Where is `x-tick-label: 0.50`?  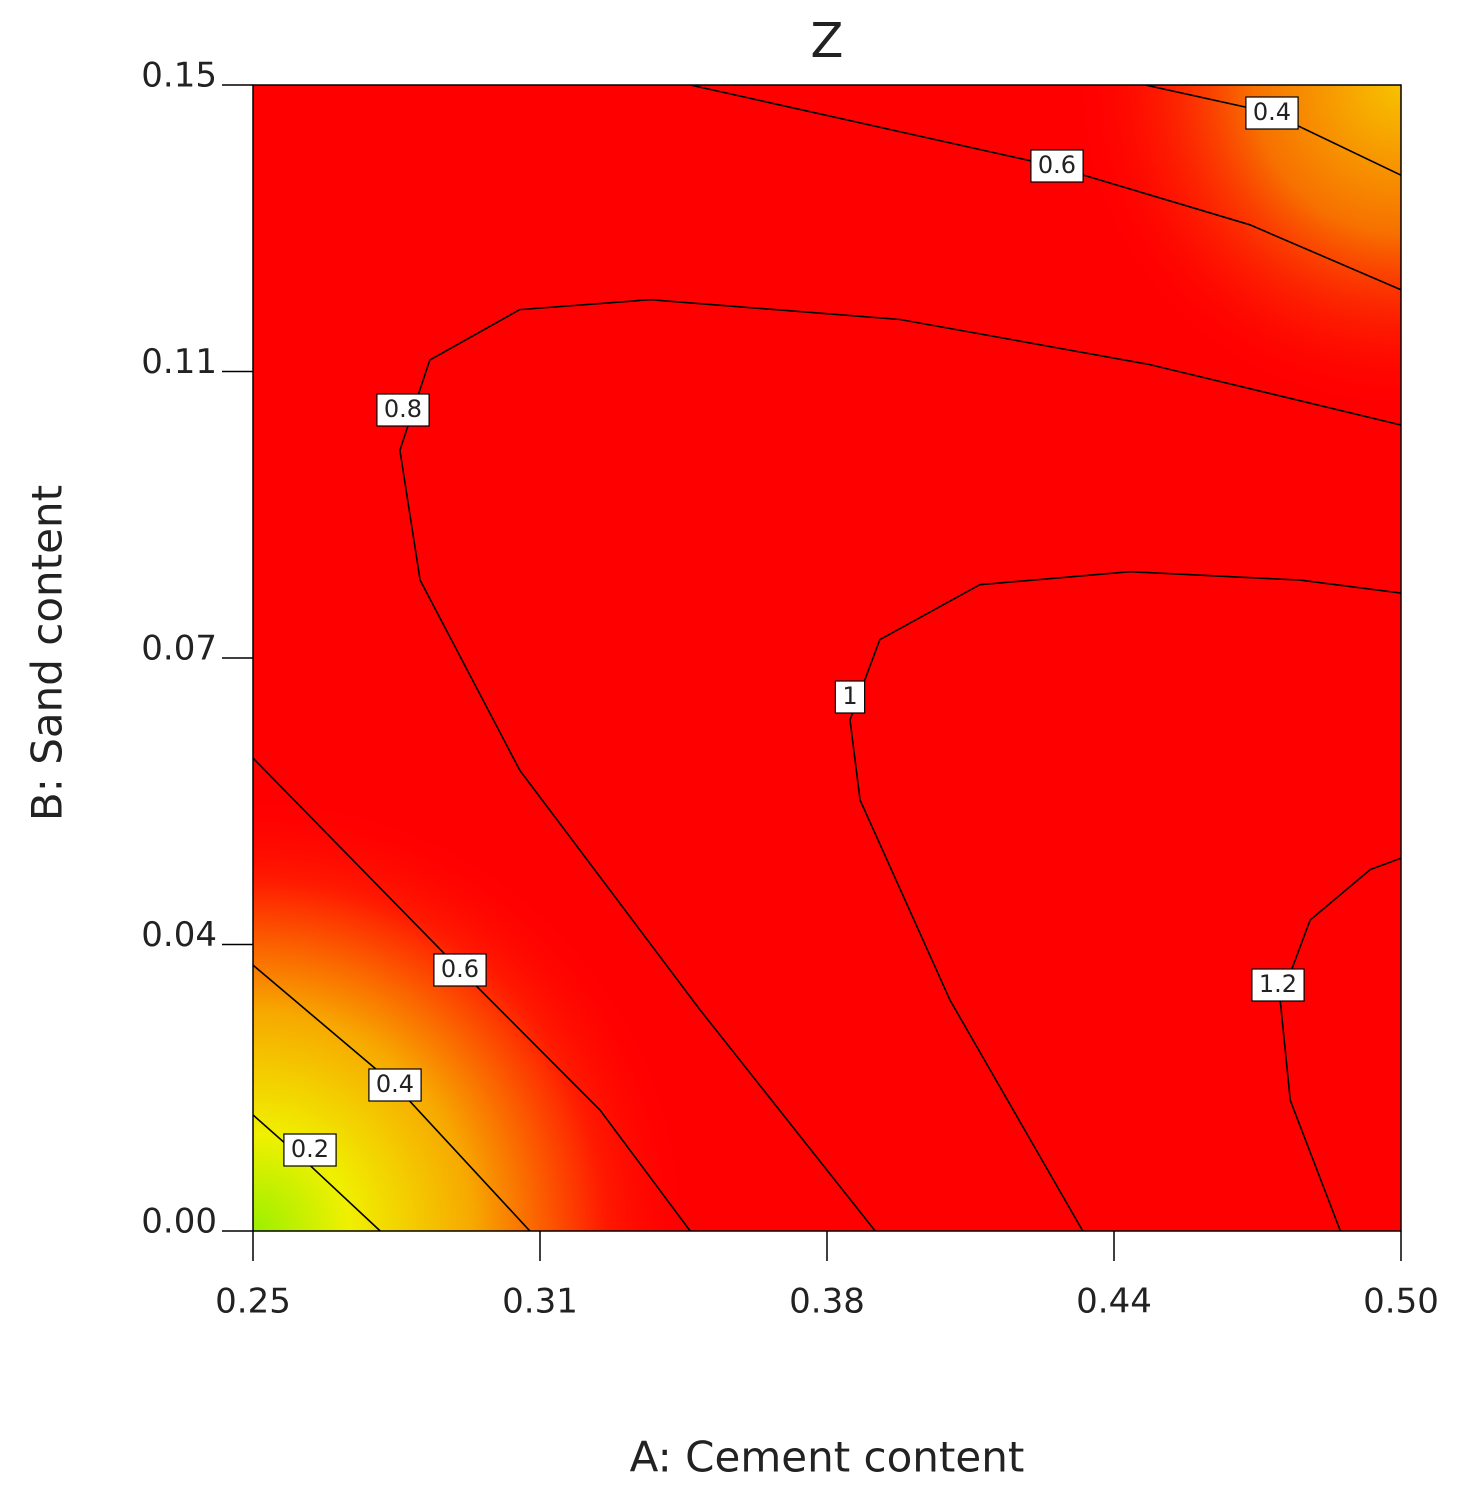 x-tick-label: 0.50 is located at coordinates (1401, 1302).